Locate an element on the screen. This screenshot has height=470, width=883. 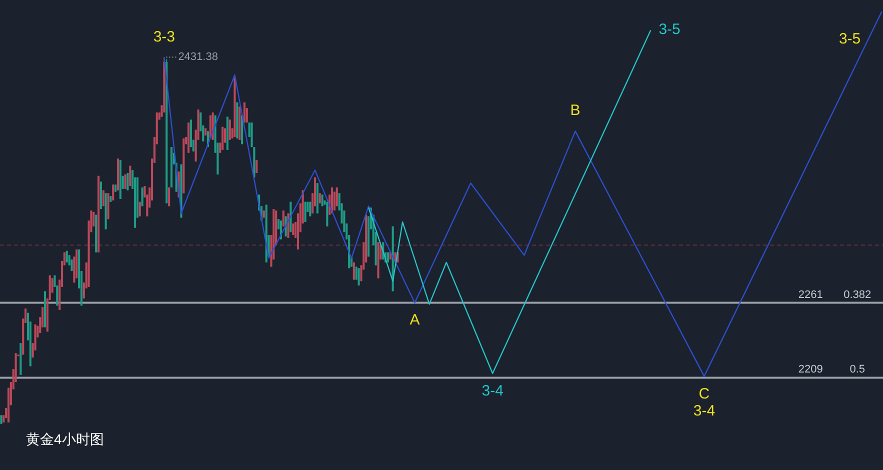
y-tick-label: 2209 is located at coordinates (810, 370).